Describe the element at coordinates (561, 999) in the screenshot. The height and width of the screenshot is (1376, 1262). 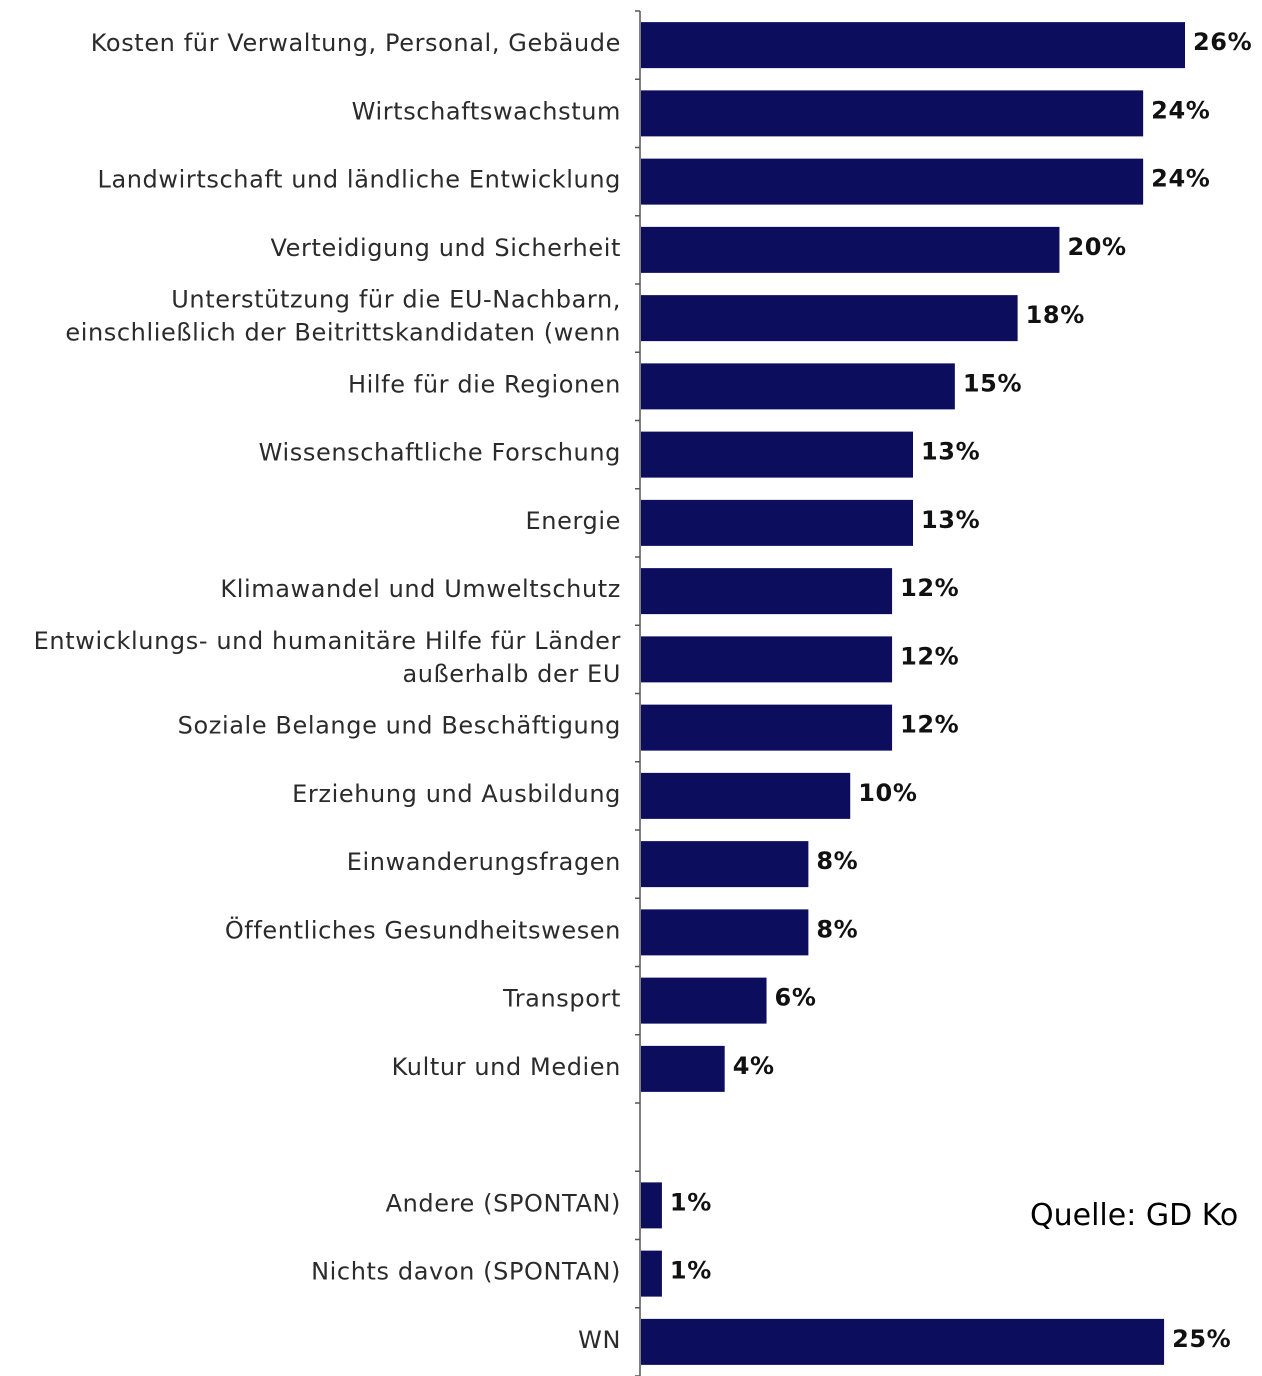
I see `category-label: Transport` at that location.